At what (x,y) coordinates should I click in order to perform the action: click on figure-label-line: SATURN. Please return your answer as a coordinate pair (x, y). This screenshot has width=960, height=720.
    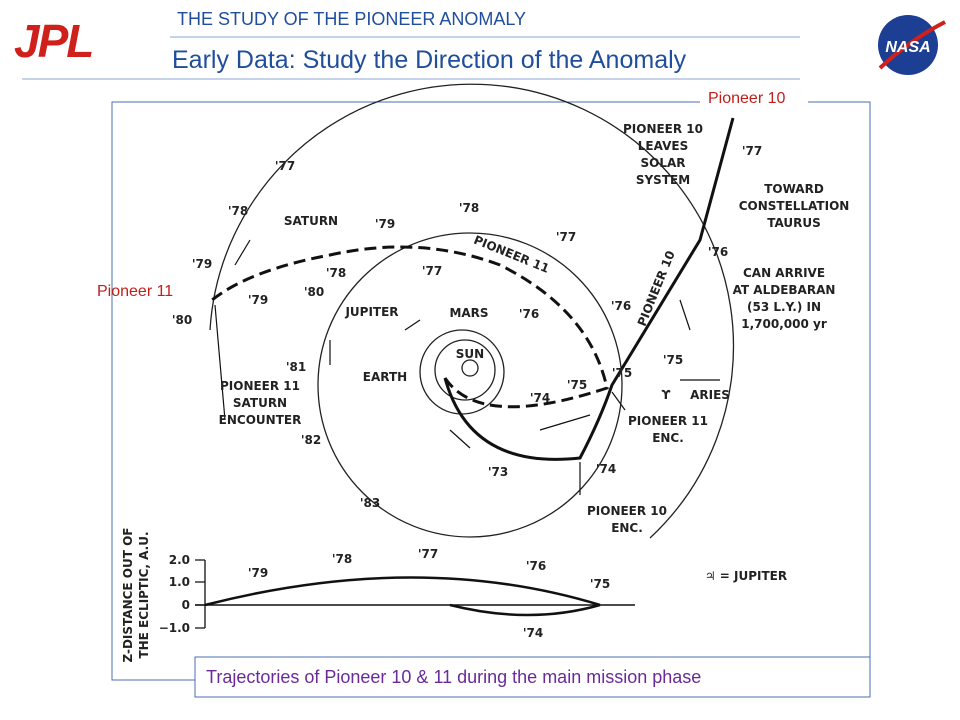
    Looking at the image, I should click on (260, 403).